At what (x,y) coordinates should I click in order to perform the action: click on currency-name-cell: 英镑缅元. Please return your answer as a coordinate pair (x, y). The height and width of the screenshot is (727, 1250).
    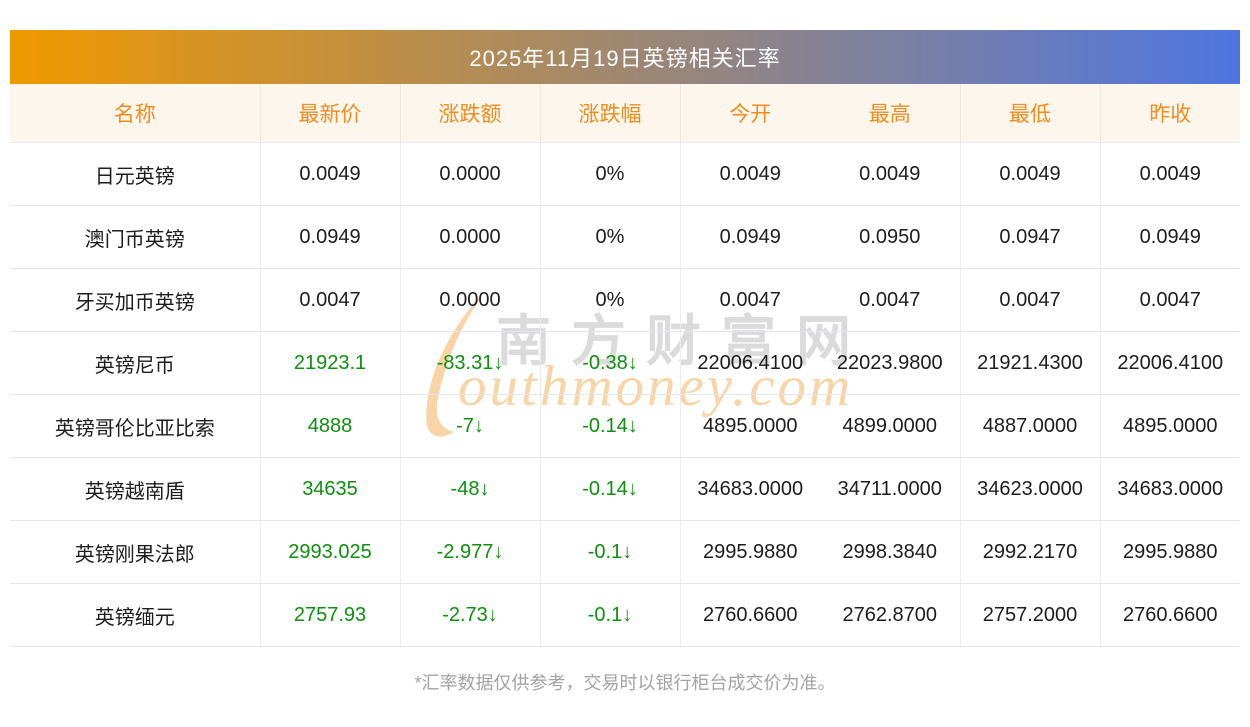
    Looking at the image, I should click on (135, 615).